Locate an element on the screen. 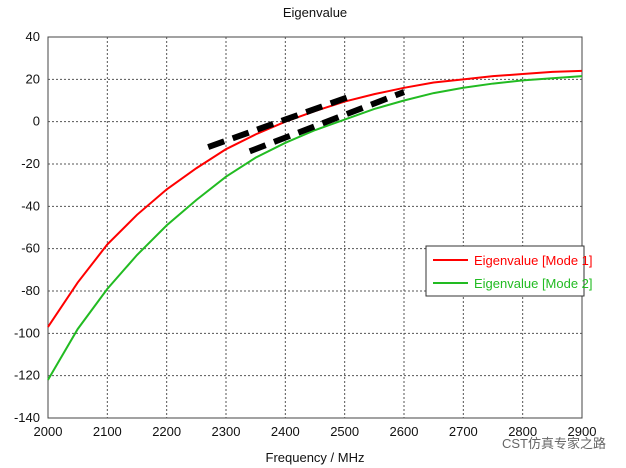 The height and width of the screenshot is (468, 626). x-tick-label: 2300 is located at coordinates (226, 431).